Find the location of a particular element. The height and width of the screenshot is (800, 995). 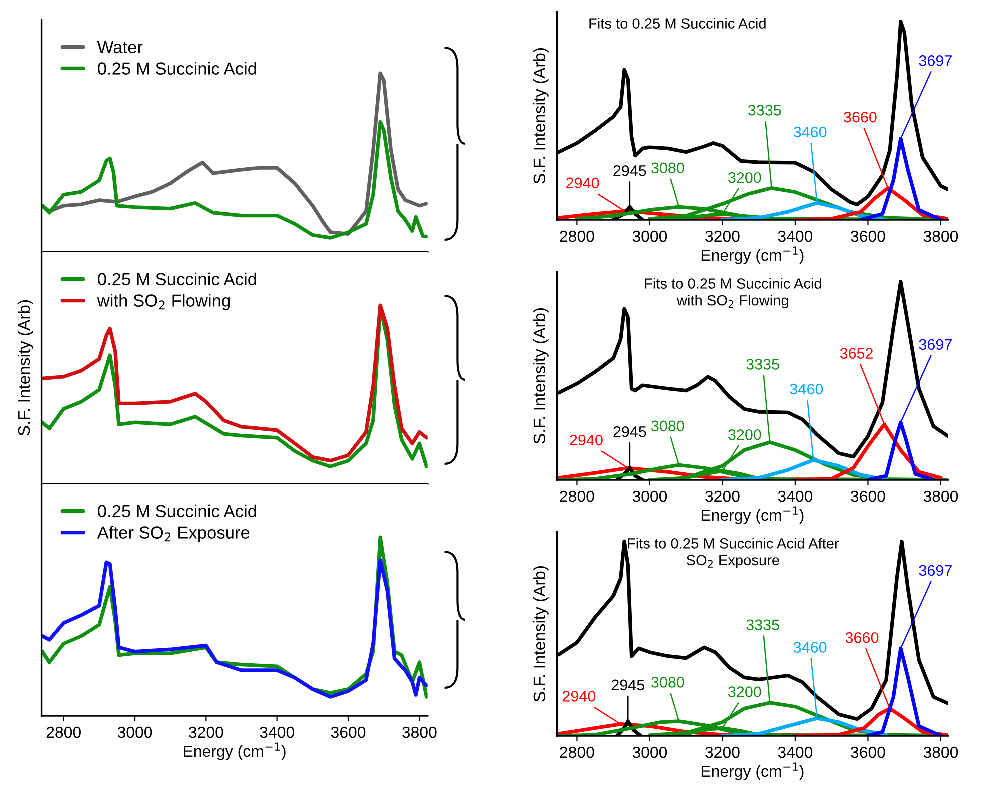

annotation: 3652 is located at coordinates (857, 354).